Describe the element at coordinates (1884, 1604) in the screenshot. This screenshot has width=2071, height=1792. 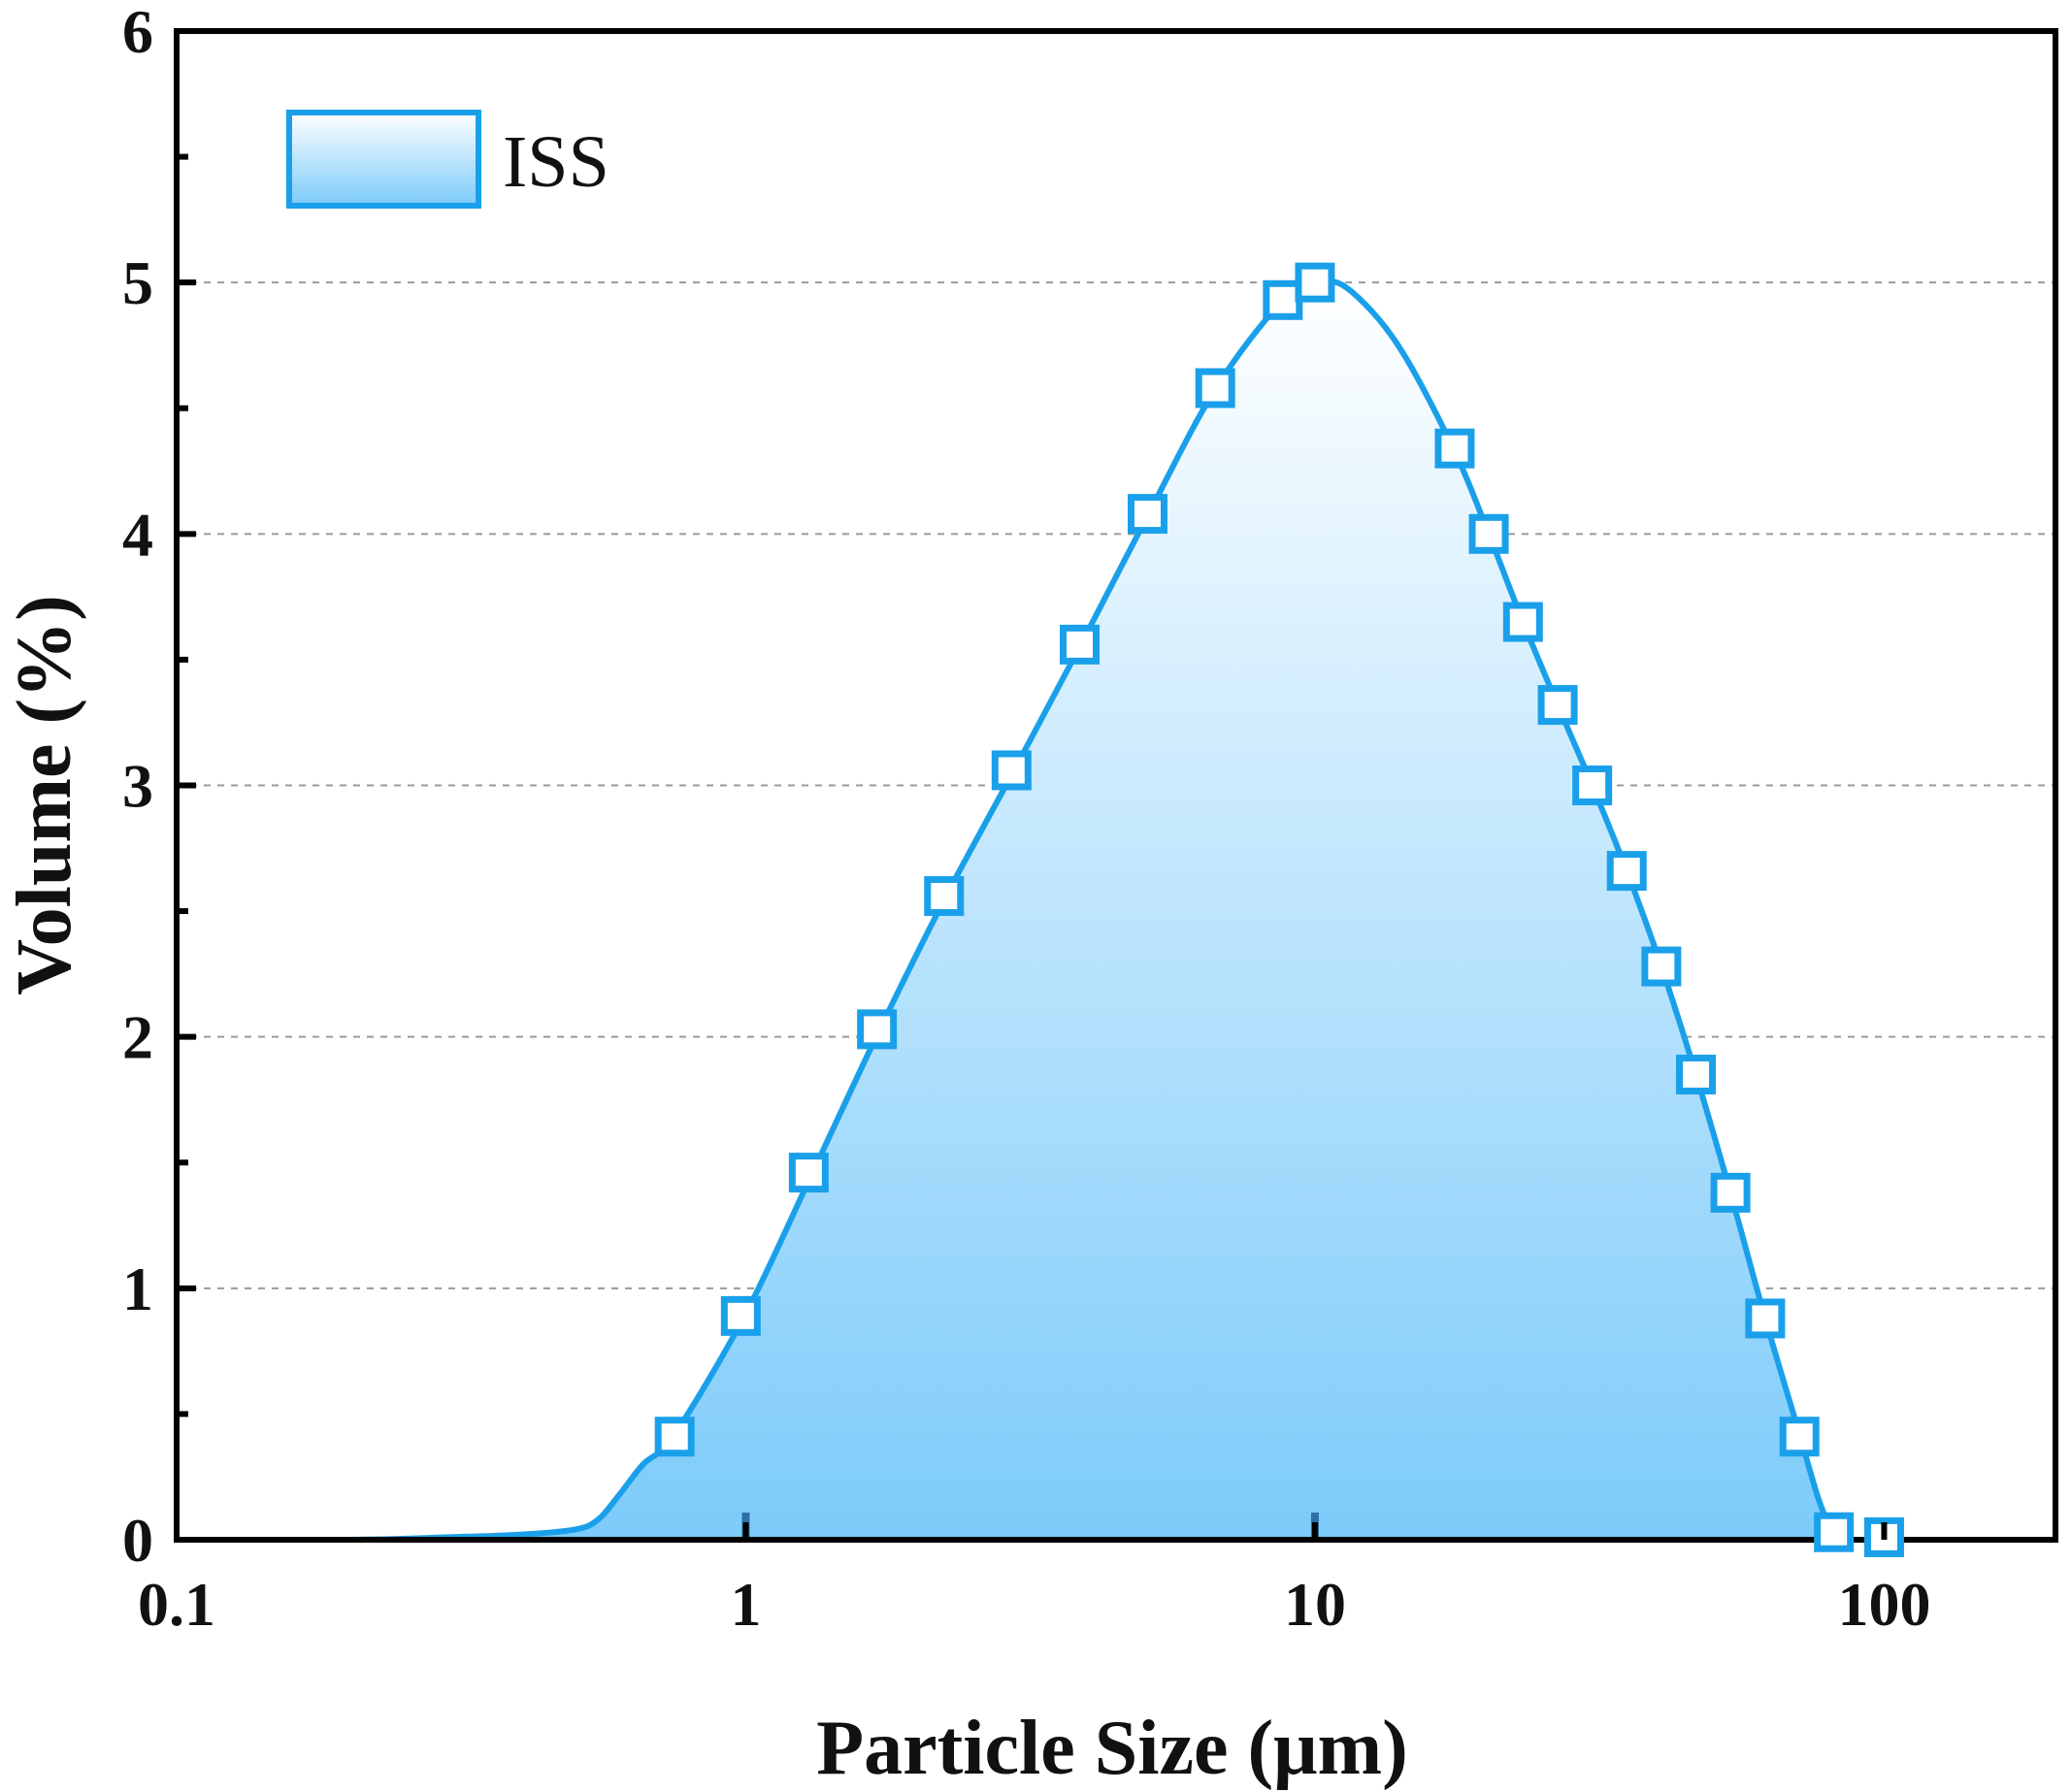
I see `x-tick-label: 100` at that location.